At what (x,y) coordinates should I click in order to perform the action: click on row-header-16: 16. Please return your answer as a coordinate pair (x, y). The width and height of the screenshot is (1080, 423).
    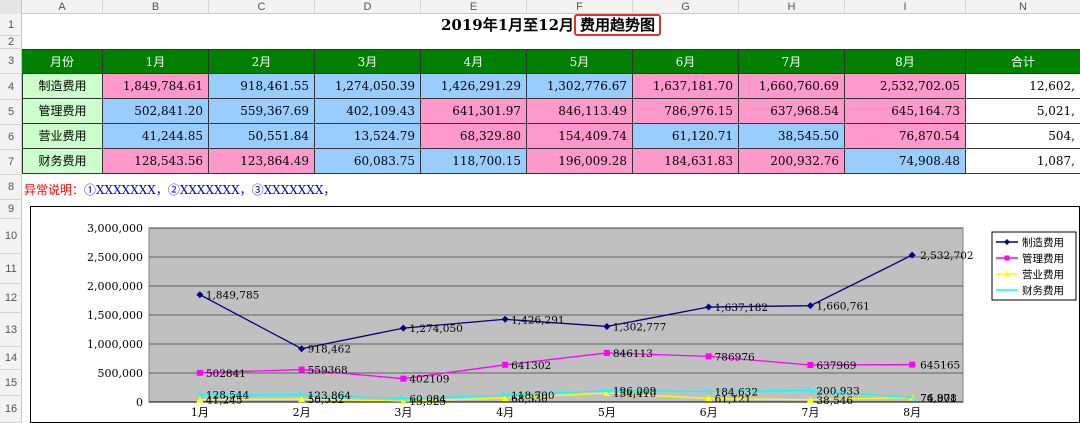
    Looking at the image, I should click on (11, 409).